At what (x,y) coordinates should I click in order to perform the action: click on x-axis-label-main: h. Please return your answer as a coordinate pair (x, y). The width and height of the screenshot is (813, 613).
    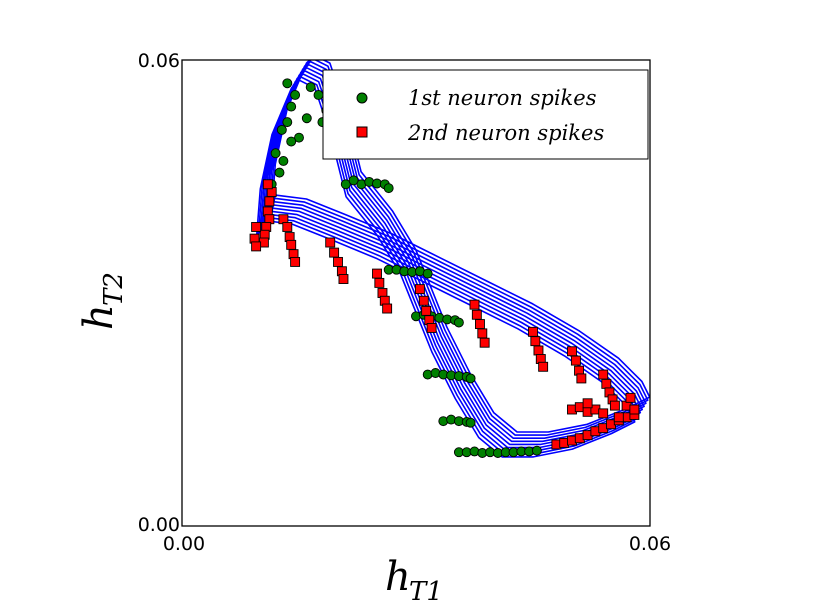
    Looking at the image, I should click on (398, 577).